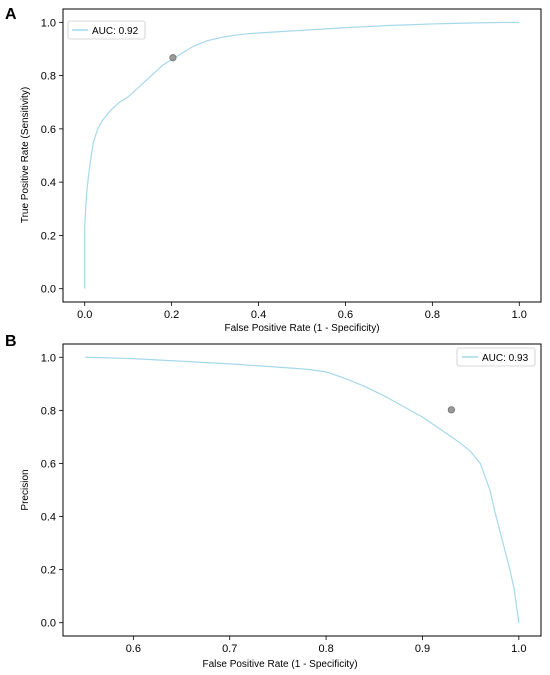 The height and width of the screenshot is (675, 550). Describe the element at coordinates (48, 518) in the screenshot. I see `panel-b-y-tick-label: 0.4` at that location.